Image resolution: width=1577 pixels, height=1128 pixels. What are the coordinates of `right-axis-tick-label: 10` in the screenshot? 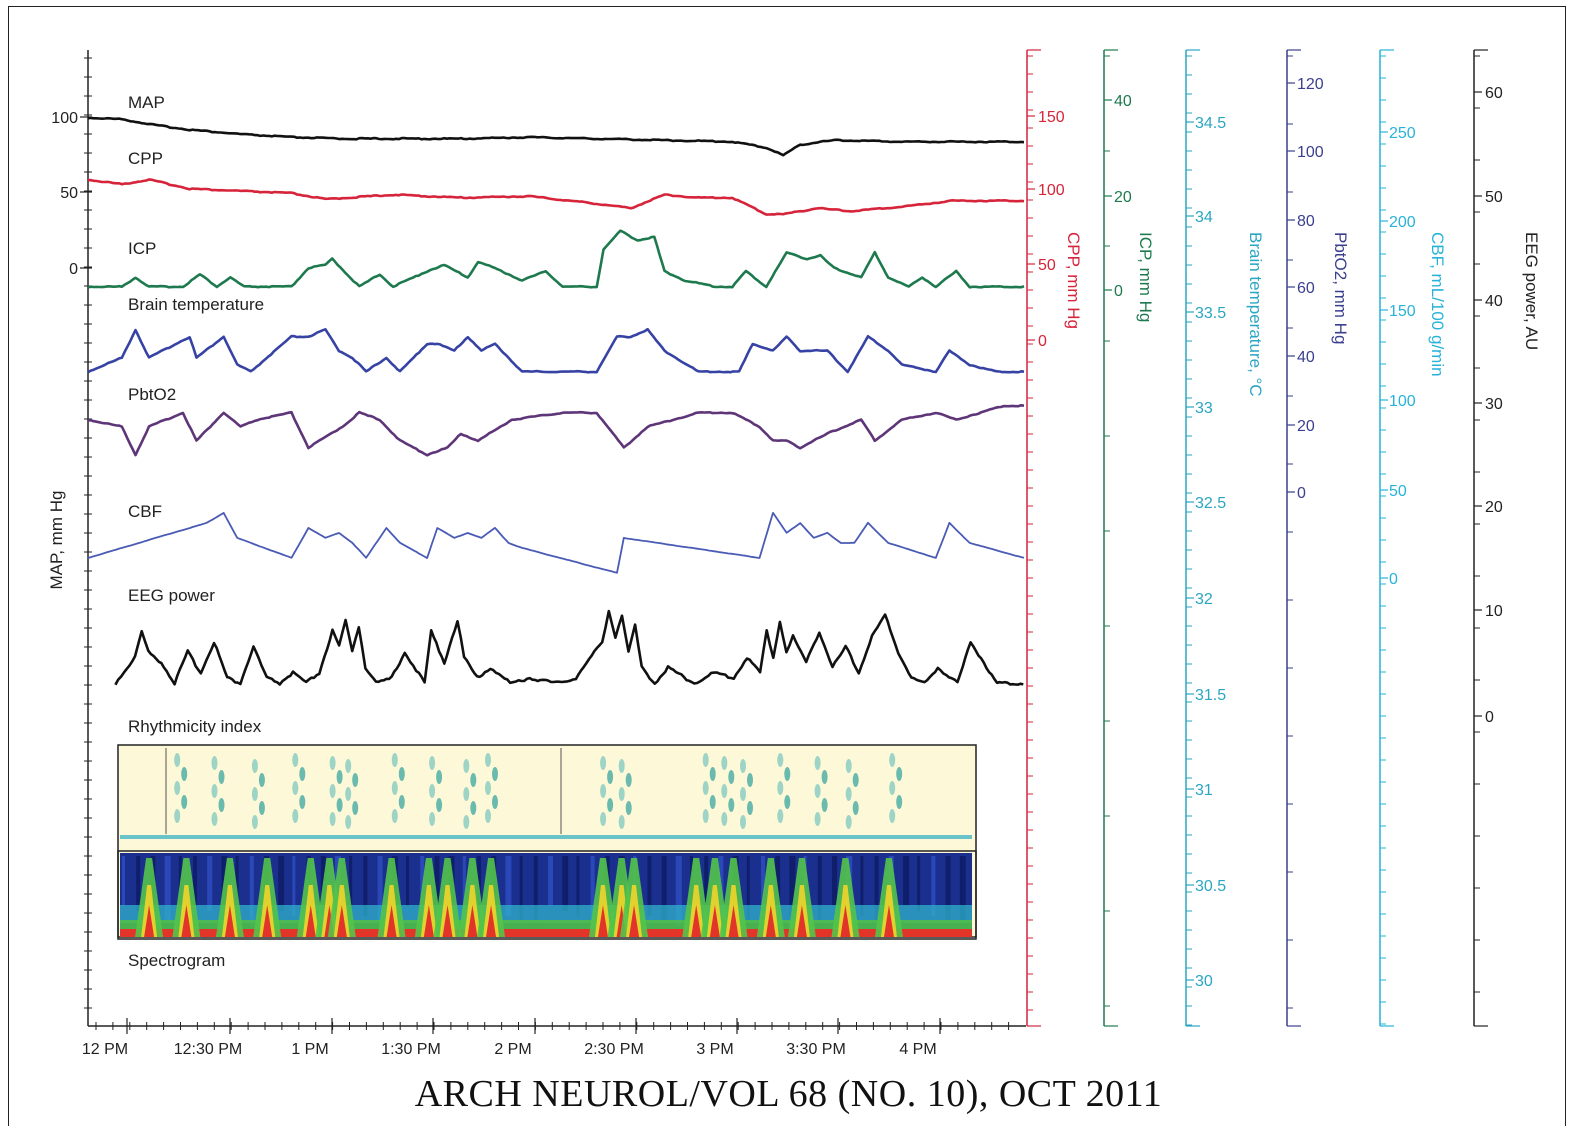 It's located at (1494, 611).